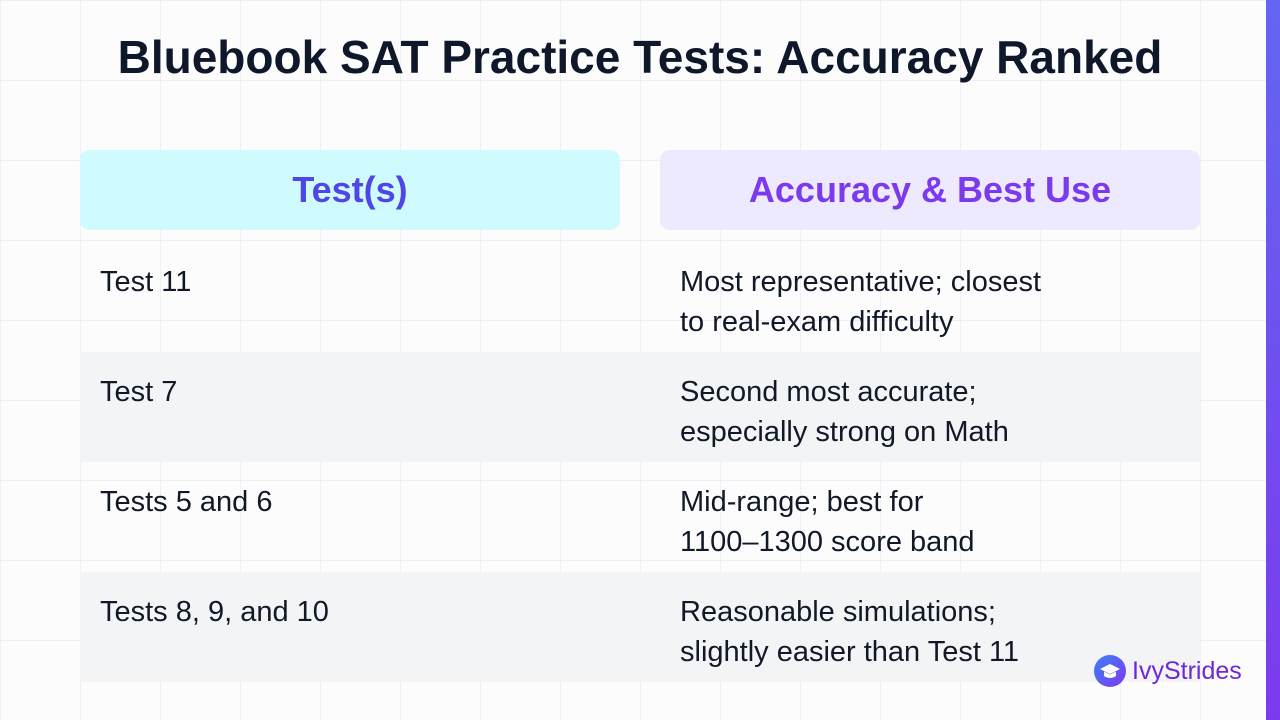  Describe the element at coordinates (214, 612) in the screenshot. I see `table-cell: Tests 8, 9, and 10` at that location.